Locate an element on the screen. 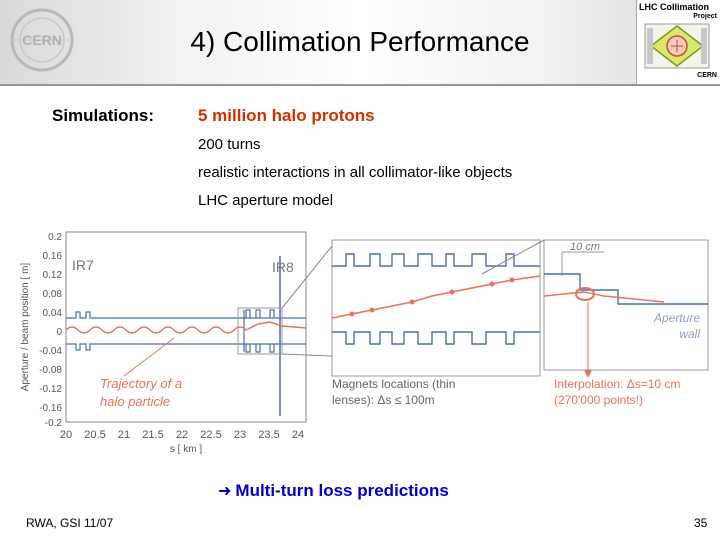 The image size is (720, 540). footer-left: RWA, GSI 11/07 is located at coordinates (70, 523).